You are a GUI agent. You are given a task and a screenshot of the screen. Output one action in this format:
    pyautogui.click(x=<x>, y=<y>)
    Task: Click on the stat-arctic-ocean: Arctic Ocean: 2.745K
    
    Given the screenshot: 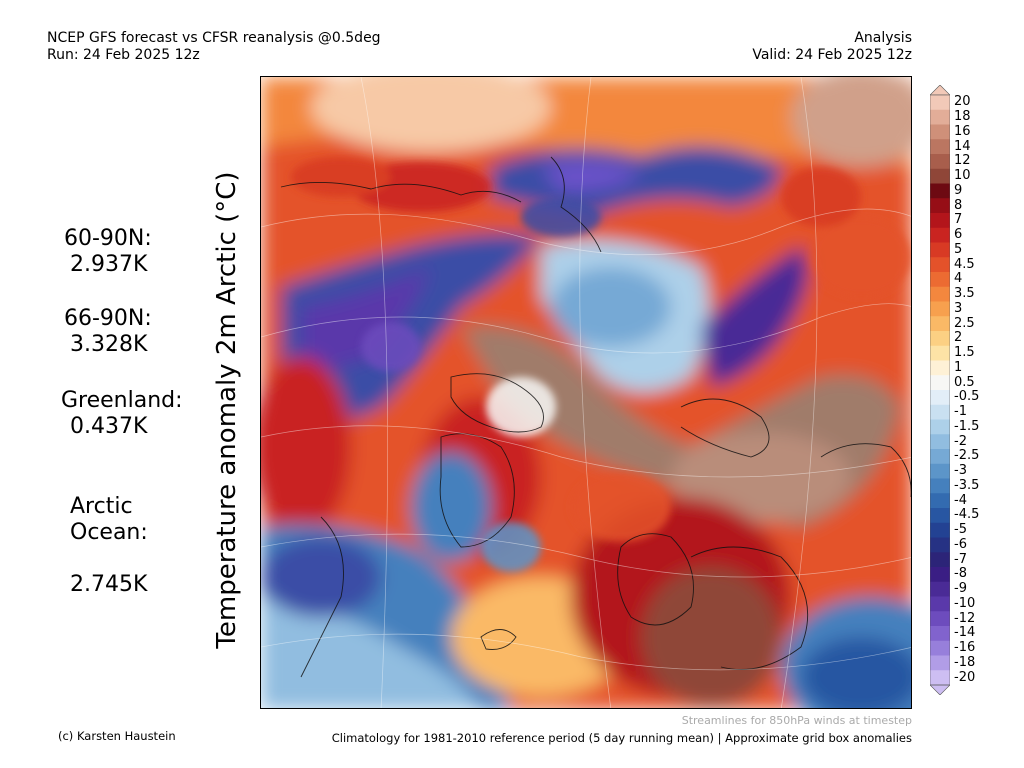 What is the action you would take?
    pyautogui.click(x=109, y=546)
    